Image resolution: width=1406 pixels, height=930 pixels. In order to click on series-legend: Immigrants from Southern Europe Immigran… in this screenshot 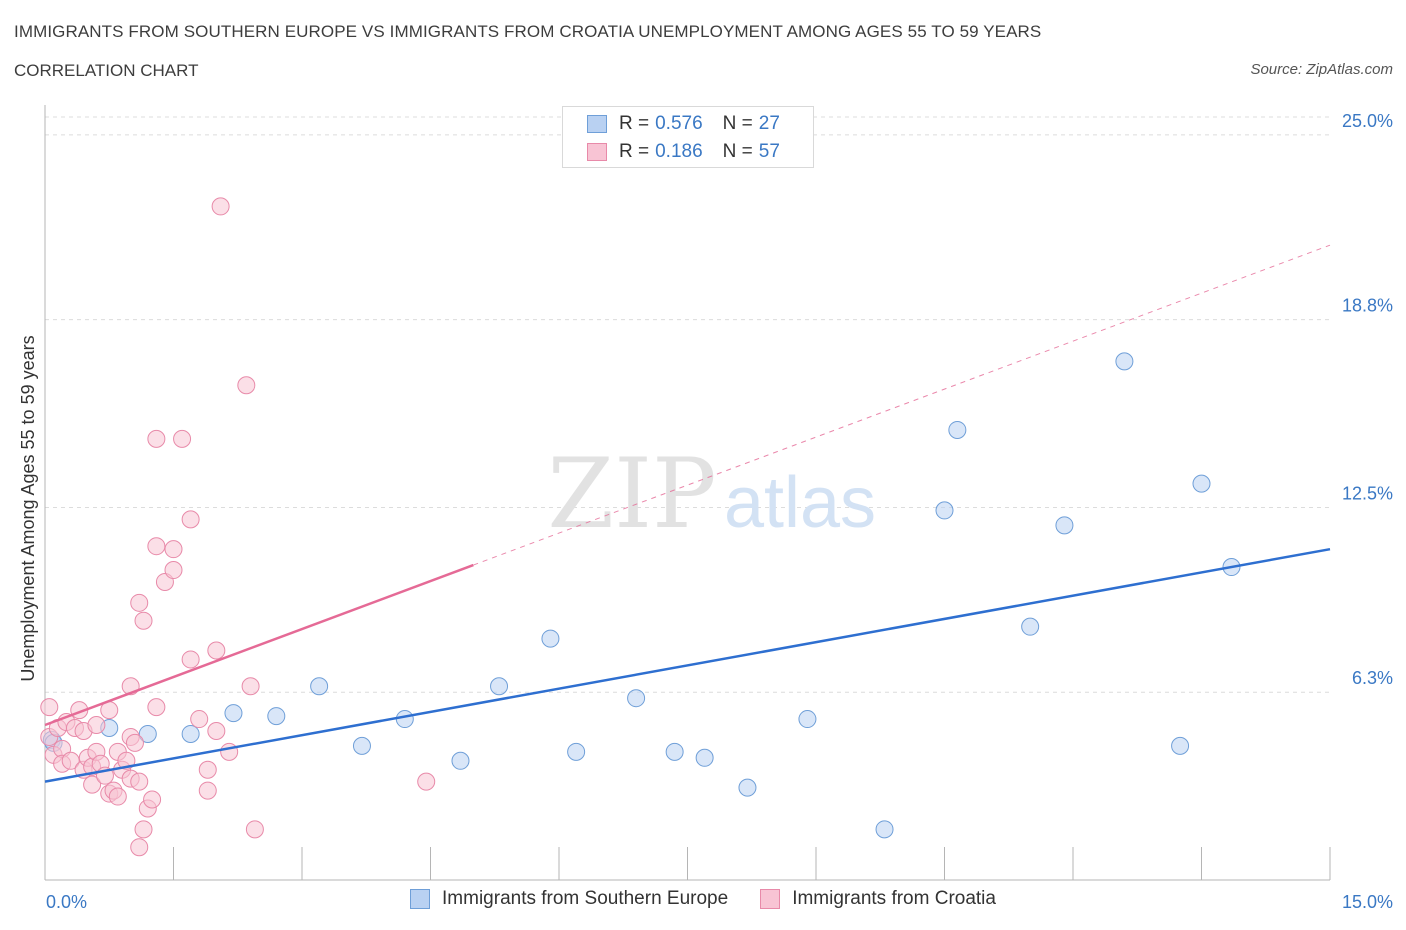, I will do `click(703, 899)`.